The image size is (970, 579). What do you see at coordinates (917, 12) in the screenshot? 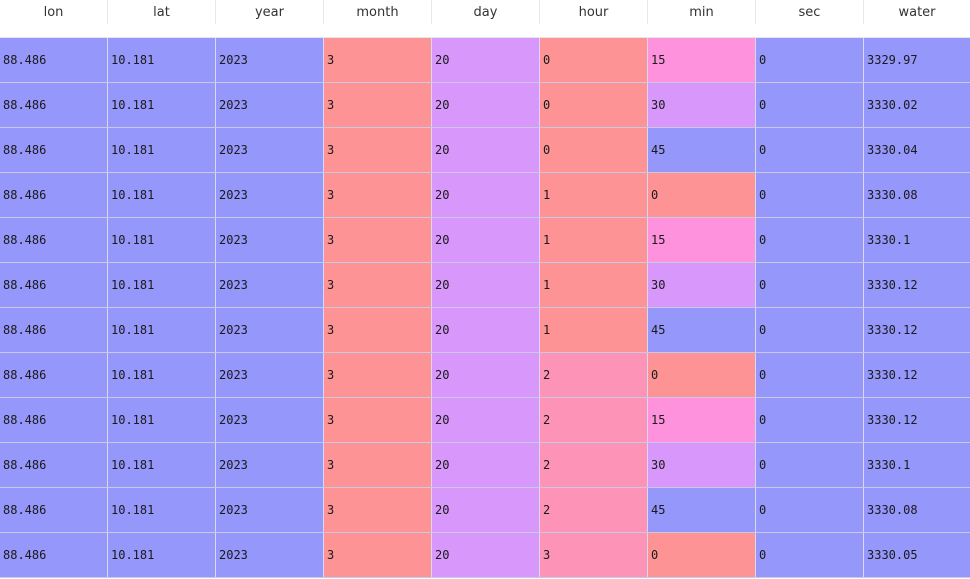
I see `column-header-water: water` at bounding box center [917, 12].